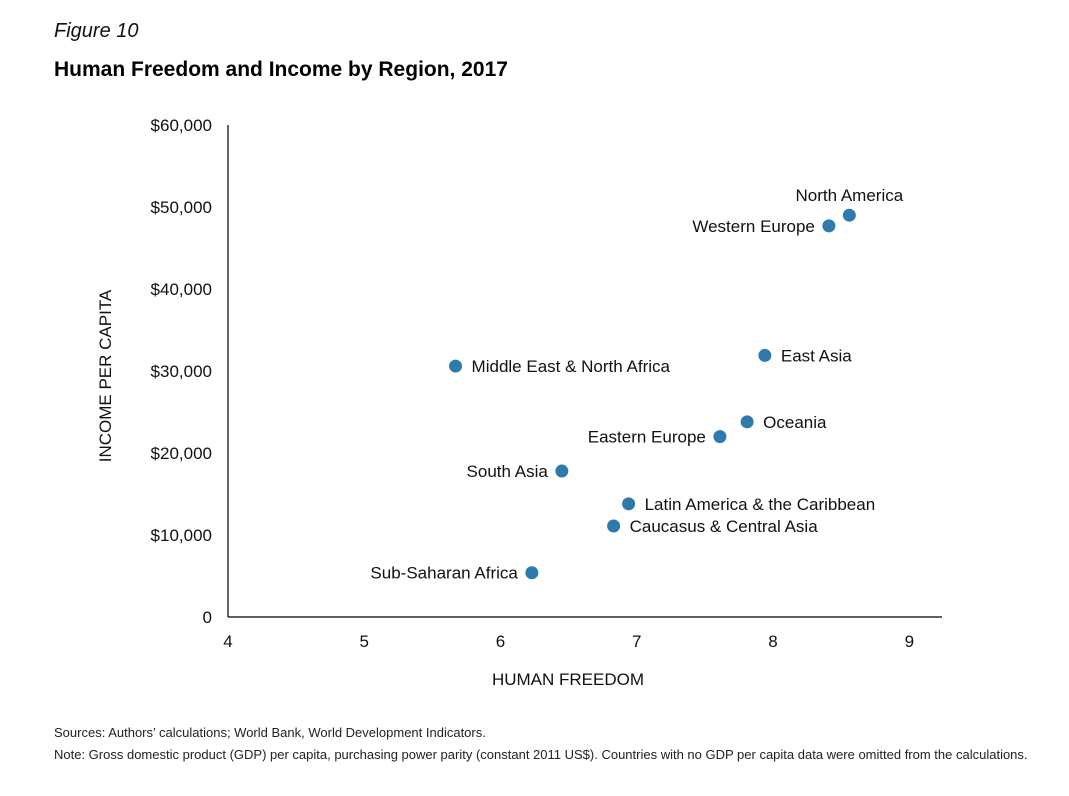 The height and width of the screenshot is (796, 1069). I want to click on y-tick-label: $50,000, so click(181, 207).